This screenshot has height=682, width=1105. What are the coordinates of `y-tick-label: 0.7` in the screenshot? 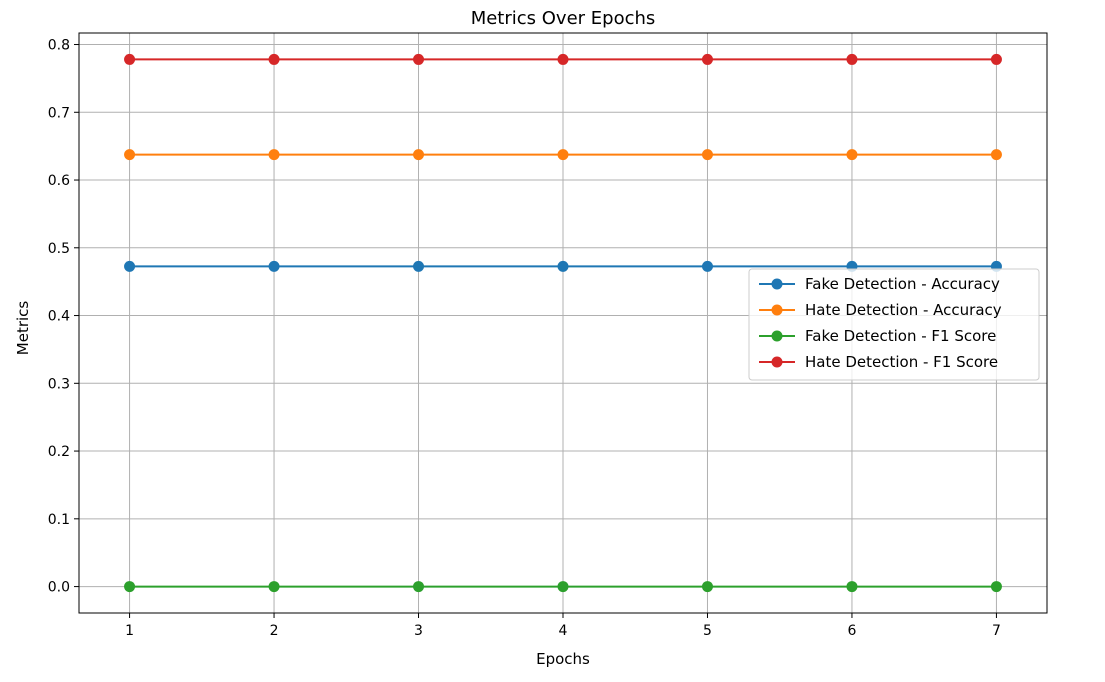 It's located at (59, 113).